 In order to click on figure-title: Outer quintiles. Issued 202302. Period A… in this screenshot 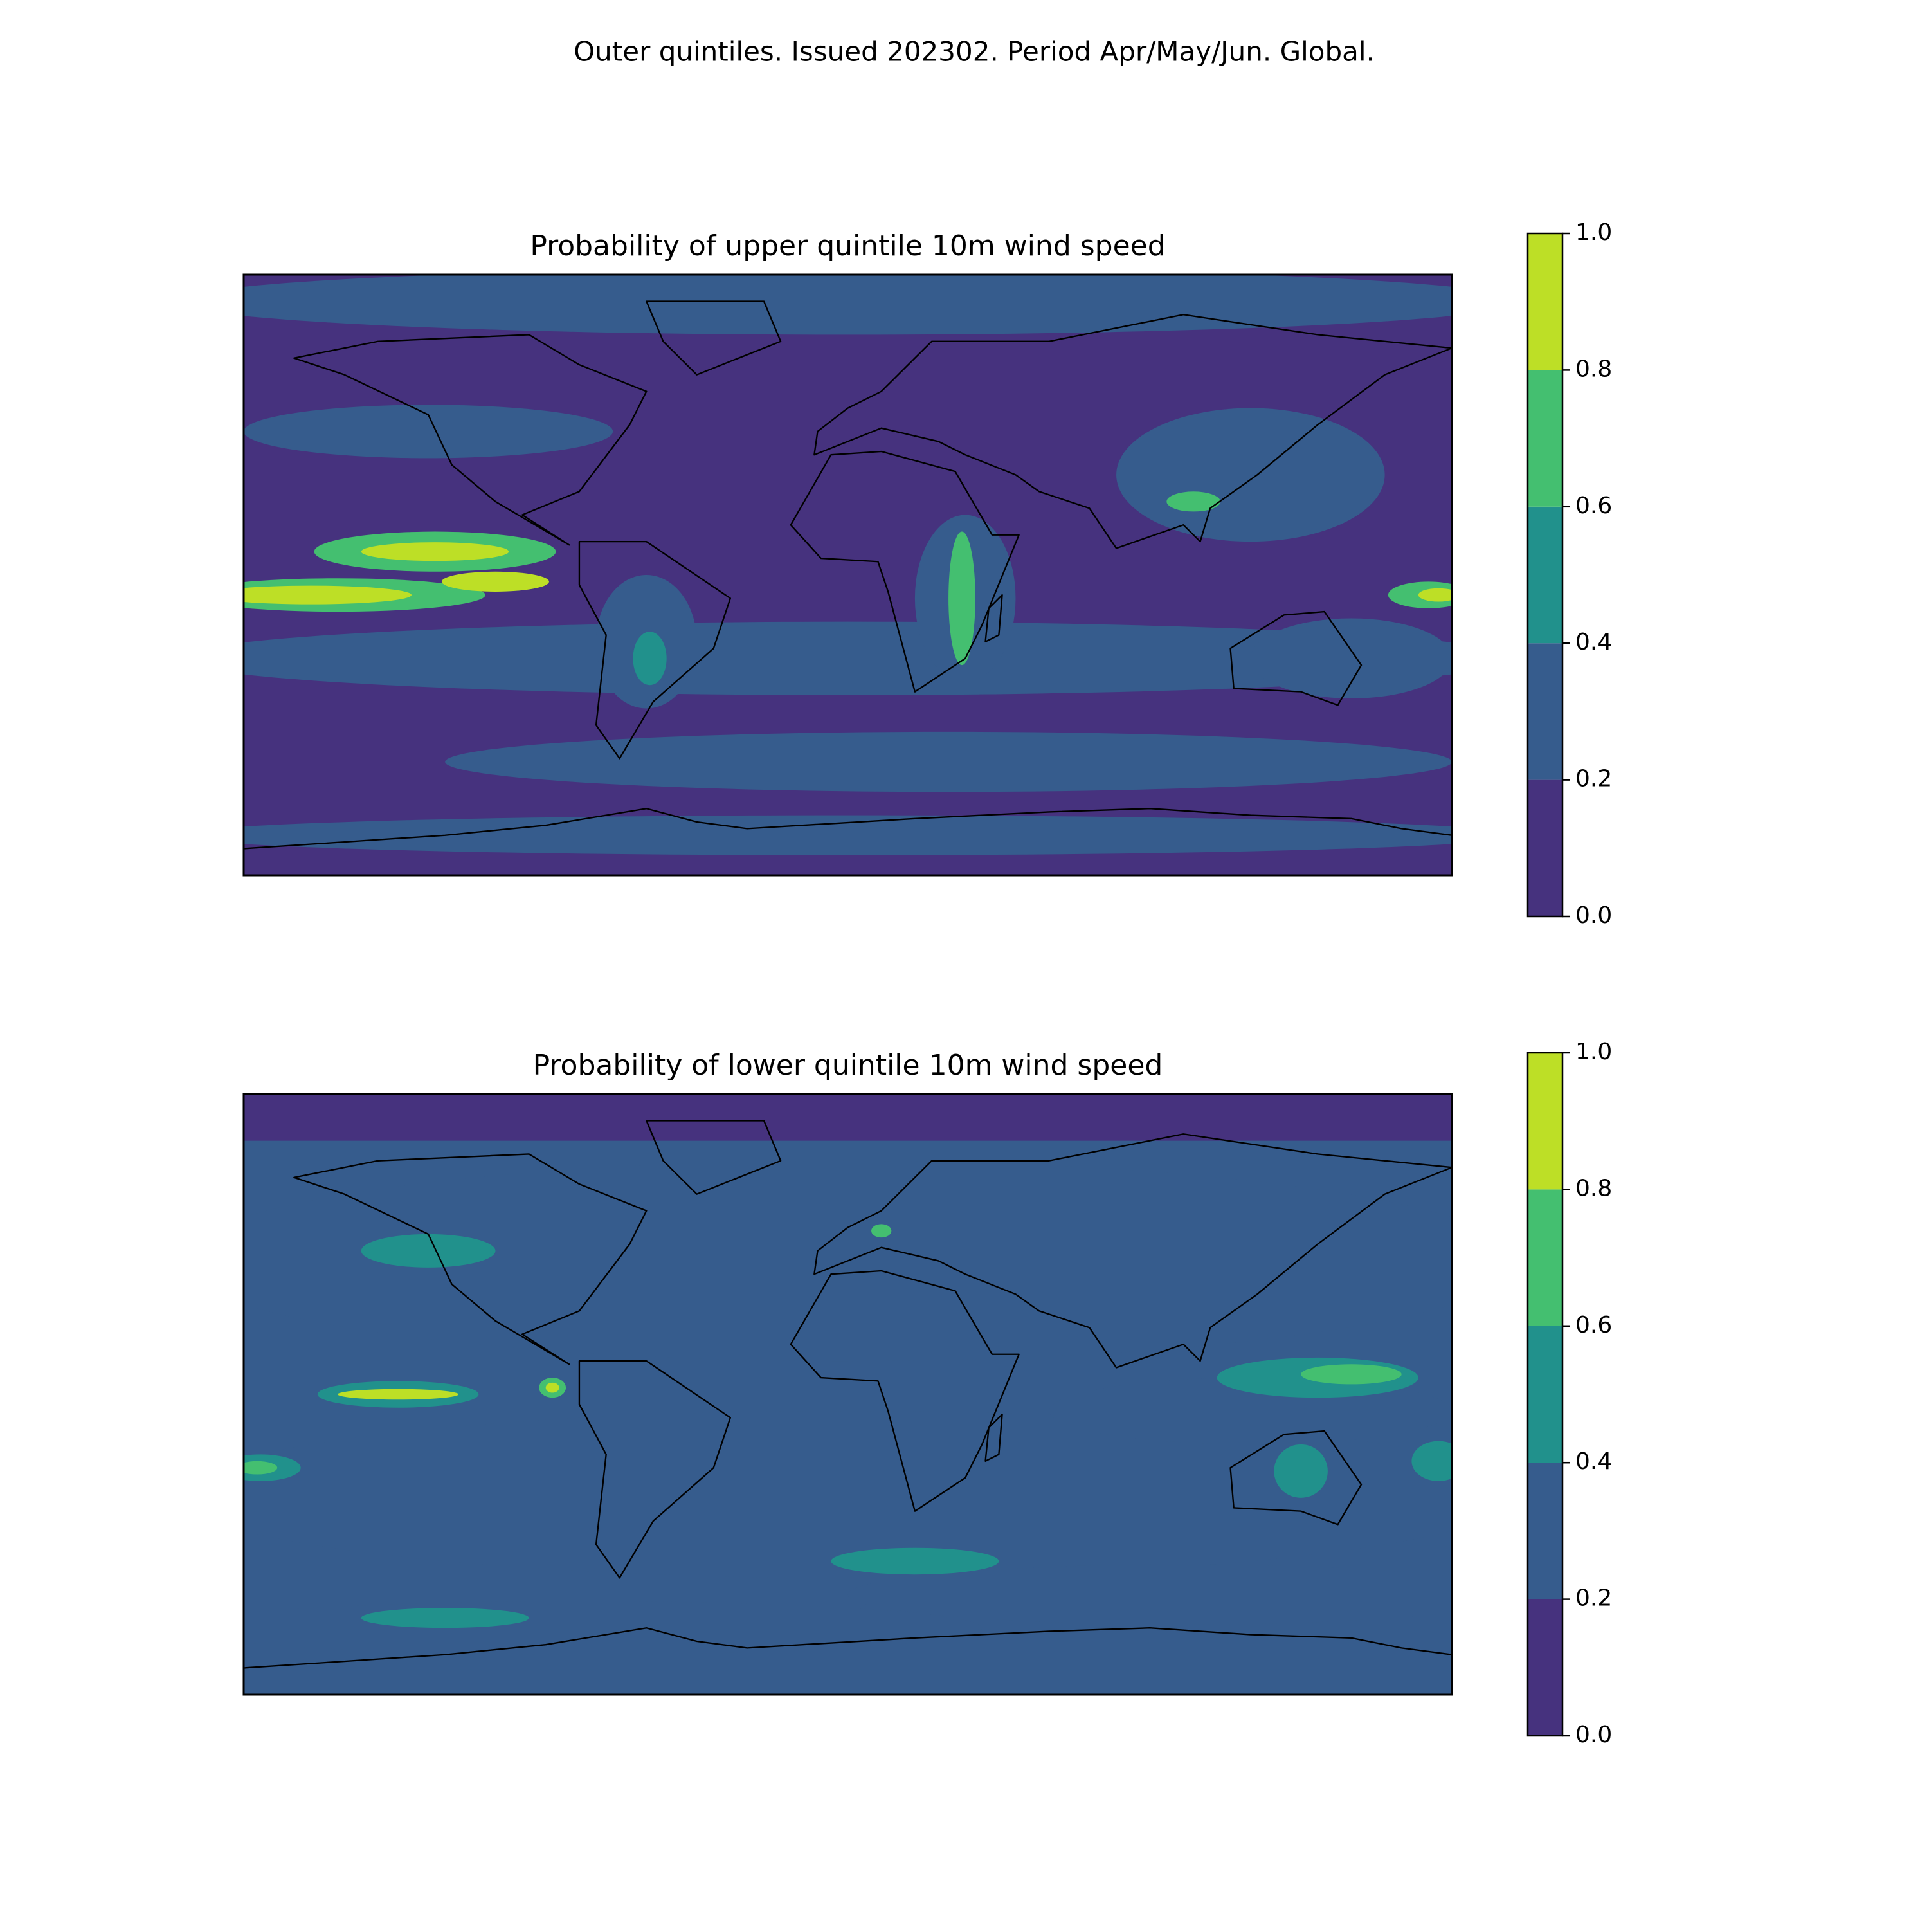, I will do `click(974, 52)`.